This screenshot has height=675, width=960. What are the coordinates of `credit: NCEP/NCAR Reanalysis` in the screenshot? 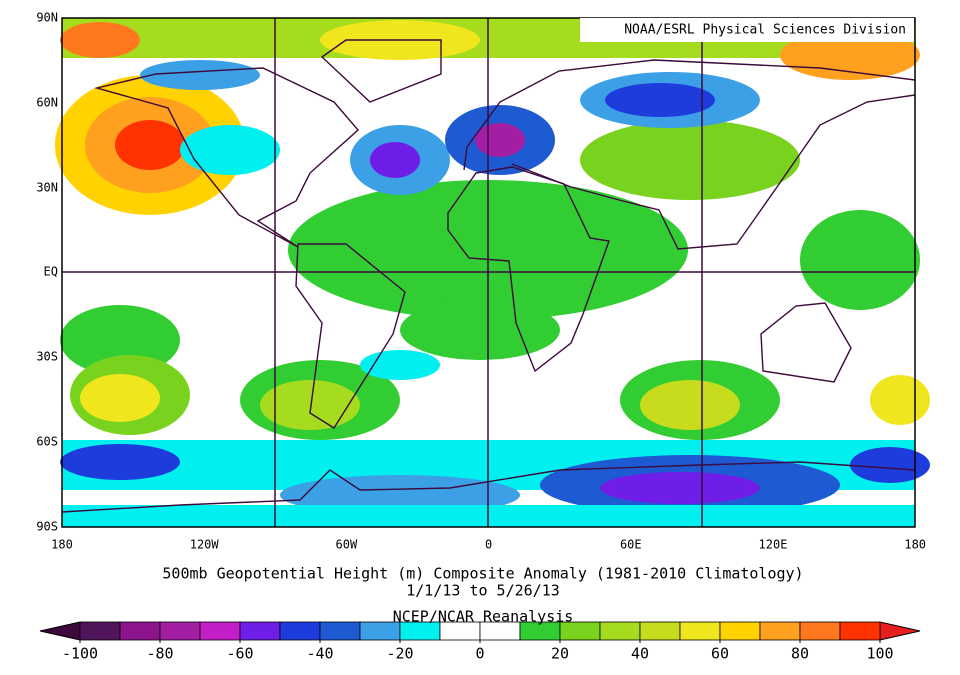 It's located at (483, 617).